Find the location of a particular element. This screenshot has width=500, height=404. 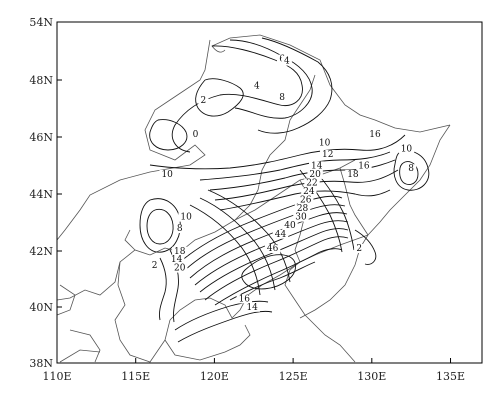

y-tick-label: 44N is located at coordinates (41, 194).